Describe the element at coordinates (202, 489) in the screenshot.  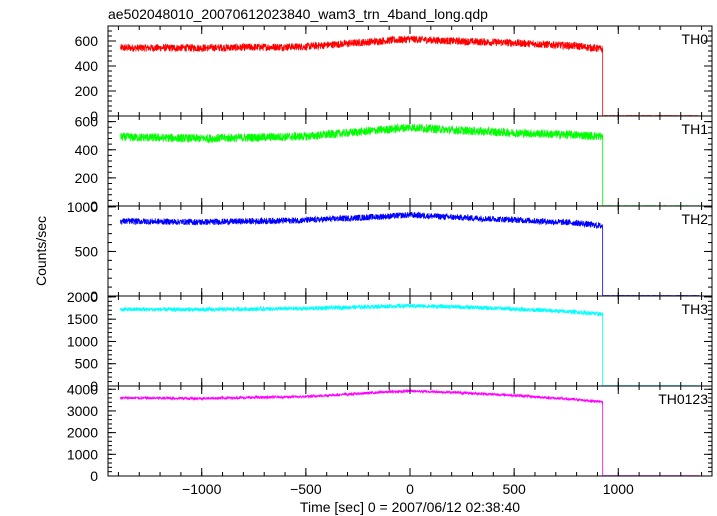
I see `x-tick-label: −1000` at that location.